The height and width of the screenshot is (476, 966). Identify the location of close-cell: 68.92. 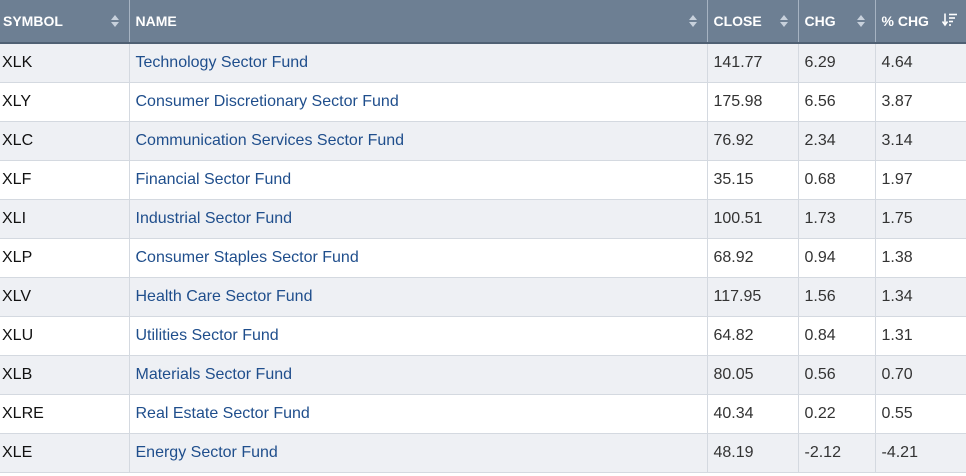
(753, 258).